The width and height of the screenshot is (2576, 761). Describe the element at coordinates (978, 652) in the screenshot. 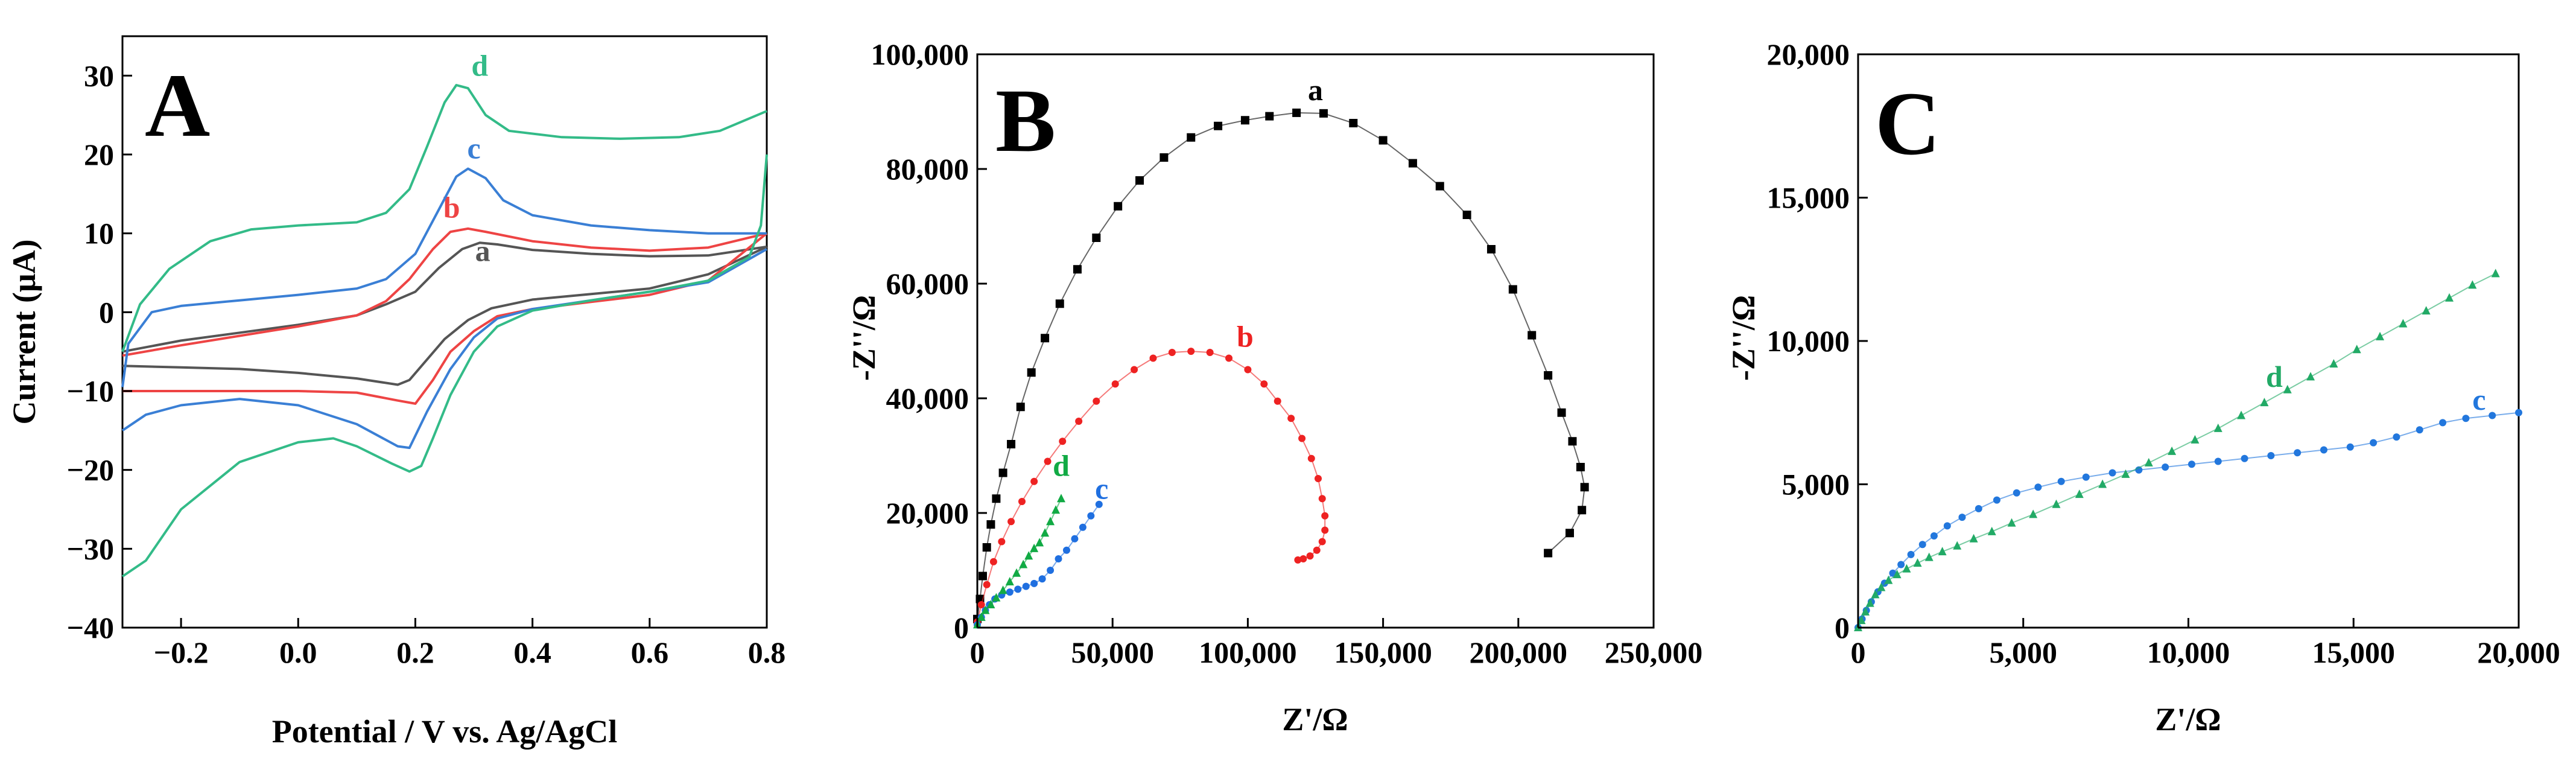

I see `x-tick-label: 0` at that location.